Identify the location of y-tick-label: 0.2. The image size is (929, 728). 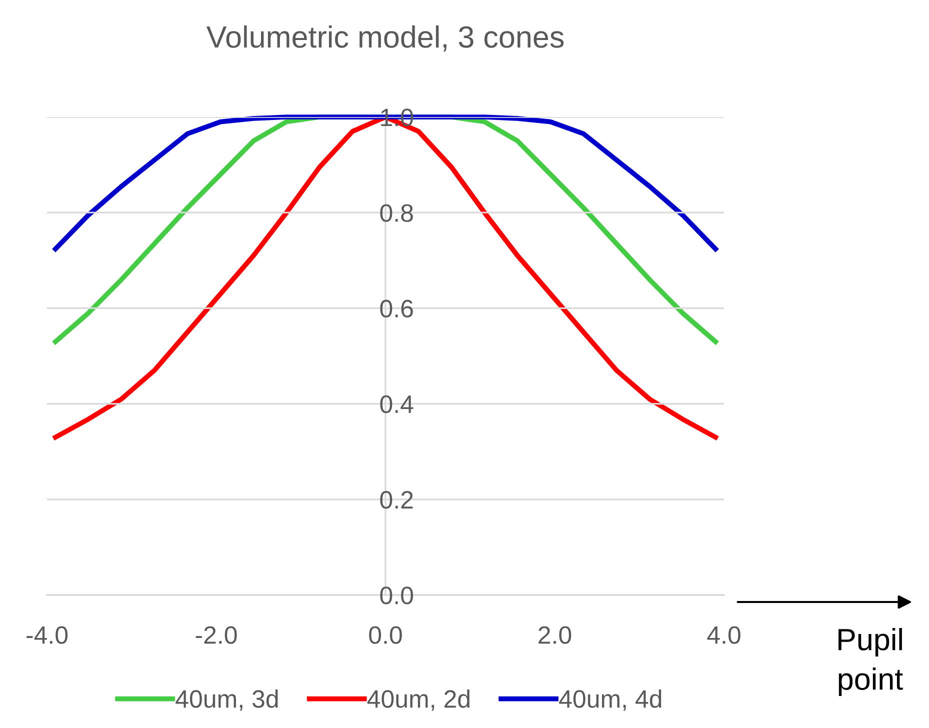
(396, 500).